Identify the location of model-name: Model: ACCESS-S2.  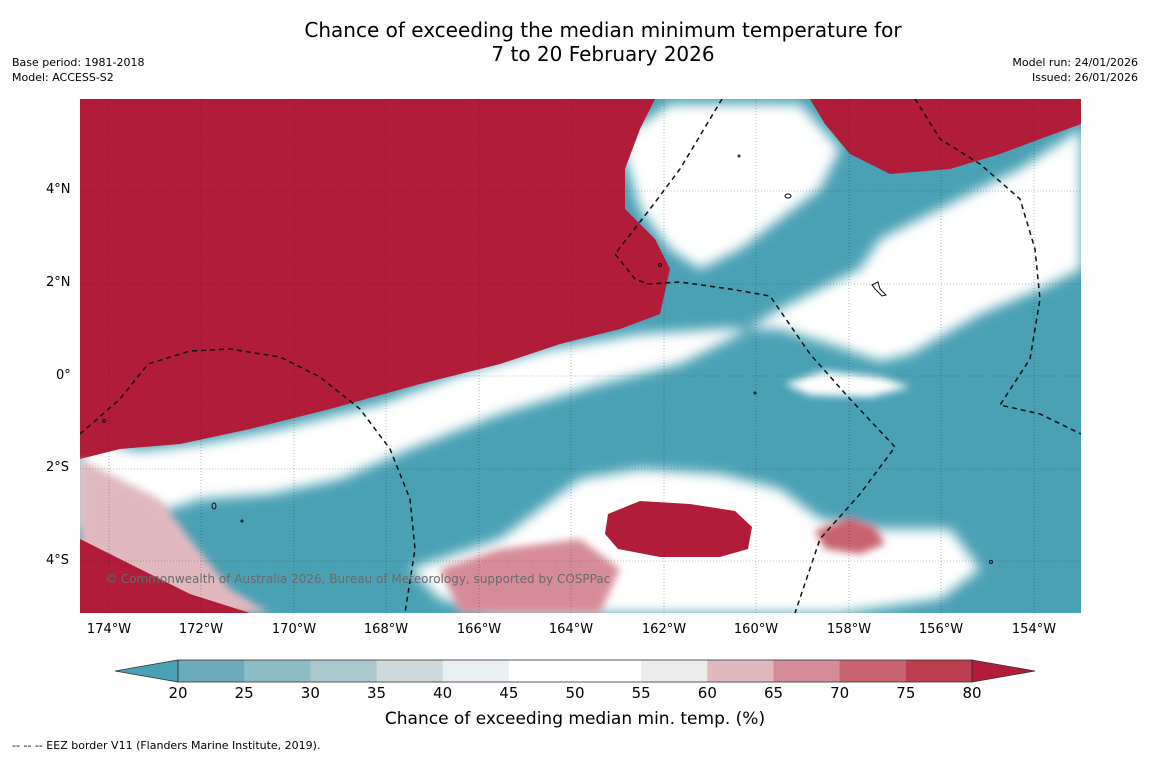
(63, 77).